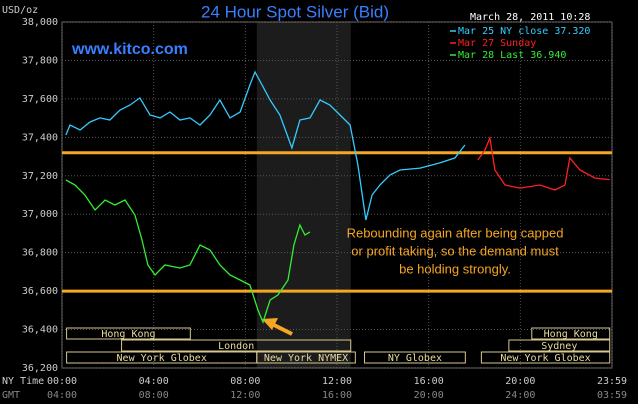 This screenshot has width=638, height=404. I want to click on x-row-label: NY Time, so click(23, 381).